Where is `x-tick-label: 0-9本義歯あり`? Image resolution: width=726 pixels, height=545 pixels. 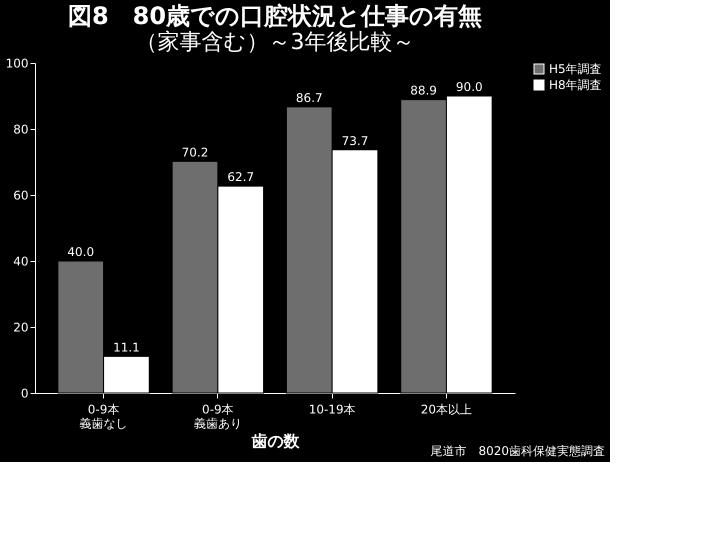 x-tick-label: 0-9本義歯あり is located at coordinates (218, 416).